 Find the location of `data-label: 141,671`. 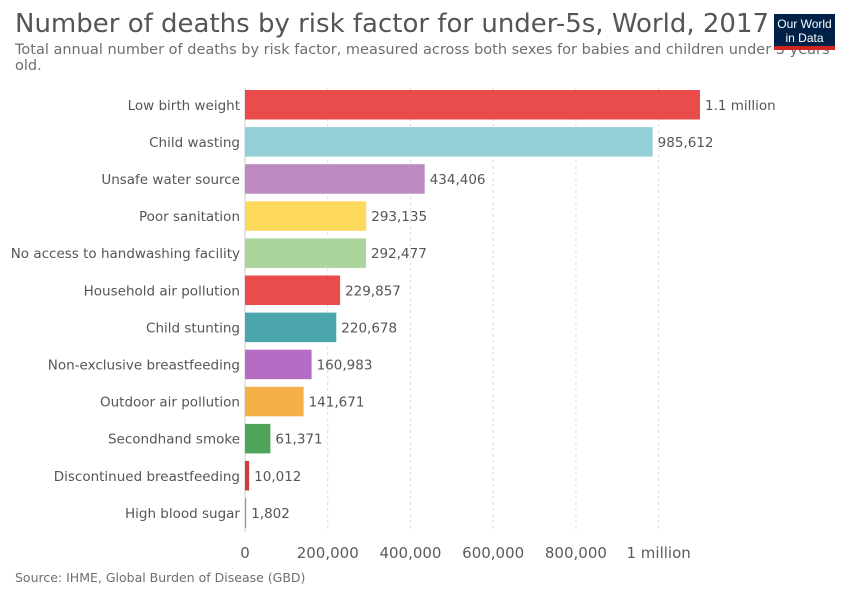

data-label: 141,671 is located at coordinates (337, 403).